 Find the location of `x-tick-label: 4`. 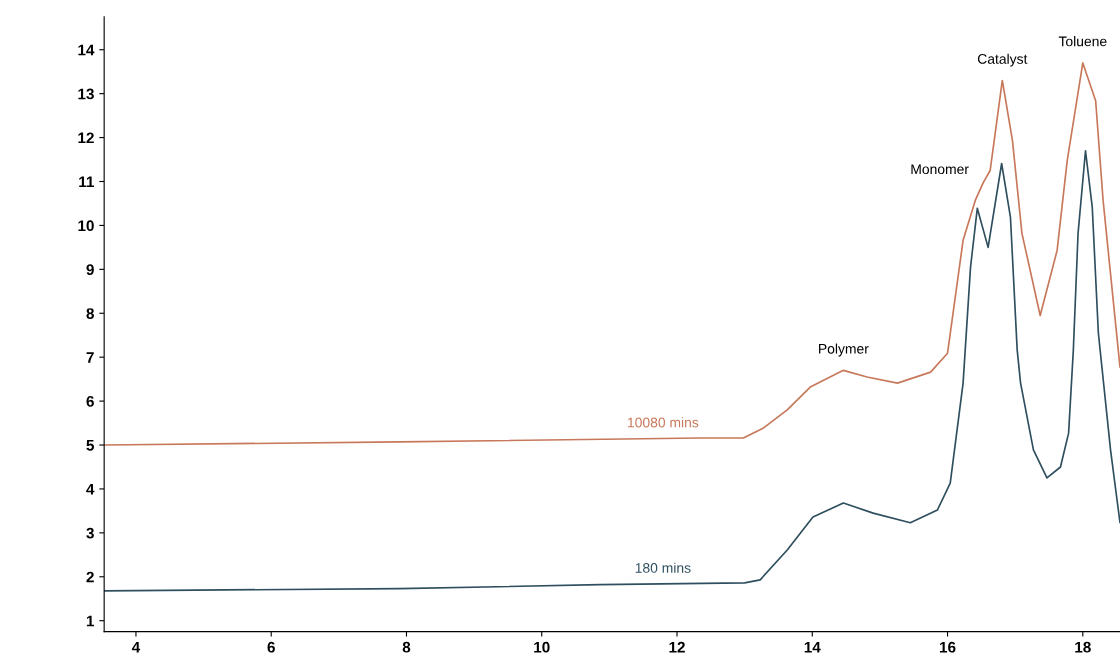

x-tick-label: 4 is located at coordinates (136, 647).